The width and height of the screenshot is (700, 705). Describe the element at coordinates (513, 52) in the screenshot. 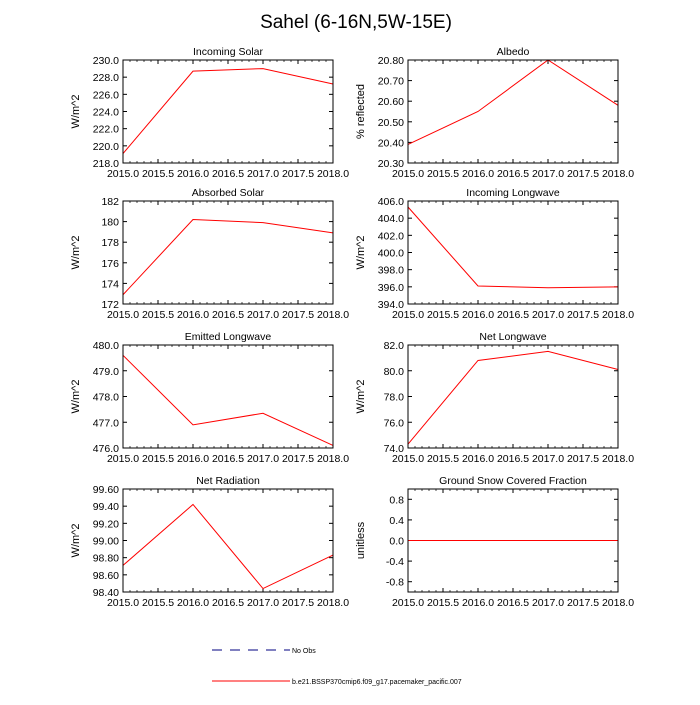

I see `panel-title: Albedo` at that location.